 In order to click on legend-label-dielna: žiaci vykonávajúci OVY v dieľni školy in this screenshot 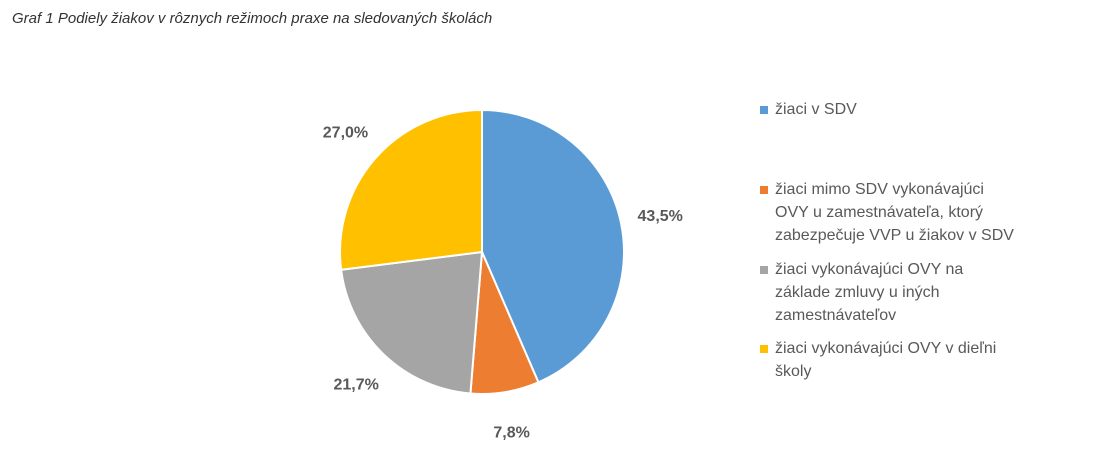, I will do `click(886, 360)`.